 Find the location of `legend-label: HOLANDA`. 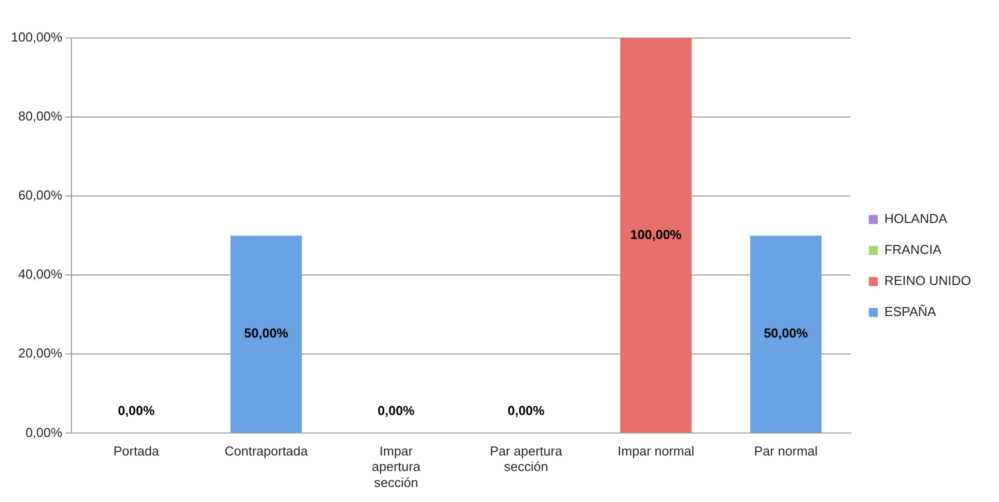

legend-label: HOLANDA is located at coordinates (916, 218).